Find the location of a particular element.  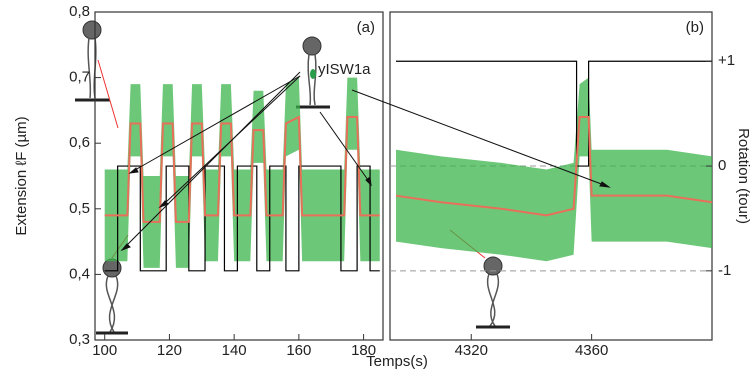

y2-tick-label: 0 is located at coordinates (722, 165).